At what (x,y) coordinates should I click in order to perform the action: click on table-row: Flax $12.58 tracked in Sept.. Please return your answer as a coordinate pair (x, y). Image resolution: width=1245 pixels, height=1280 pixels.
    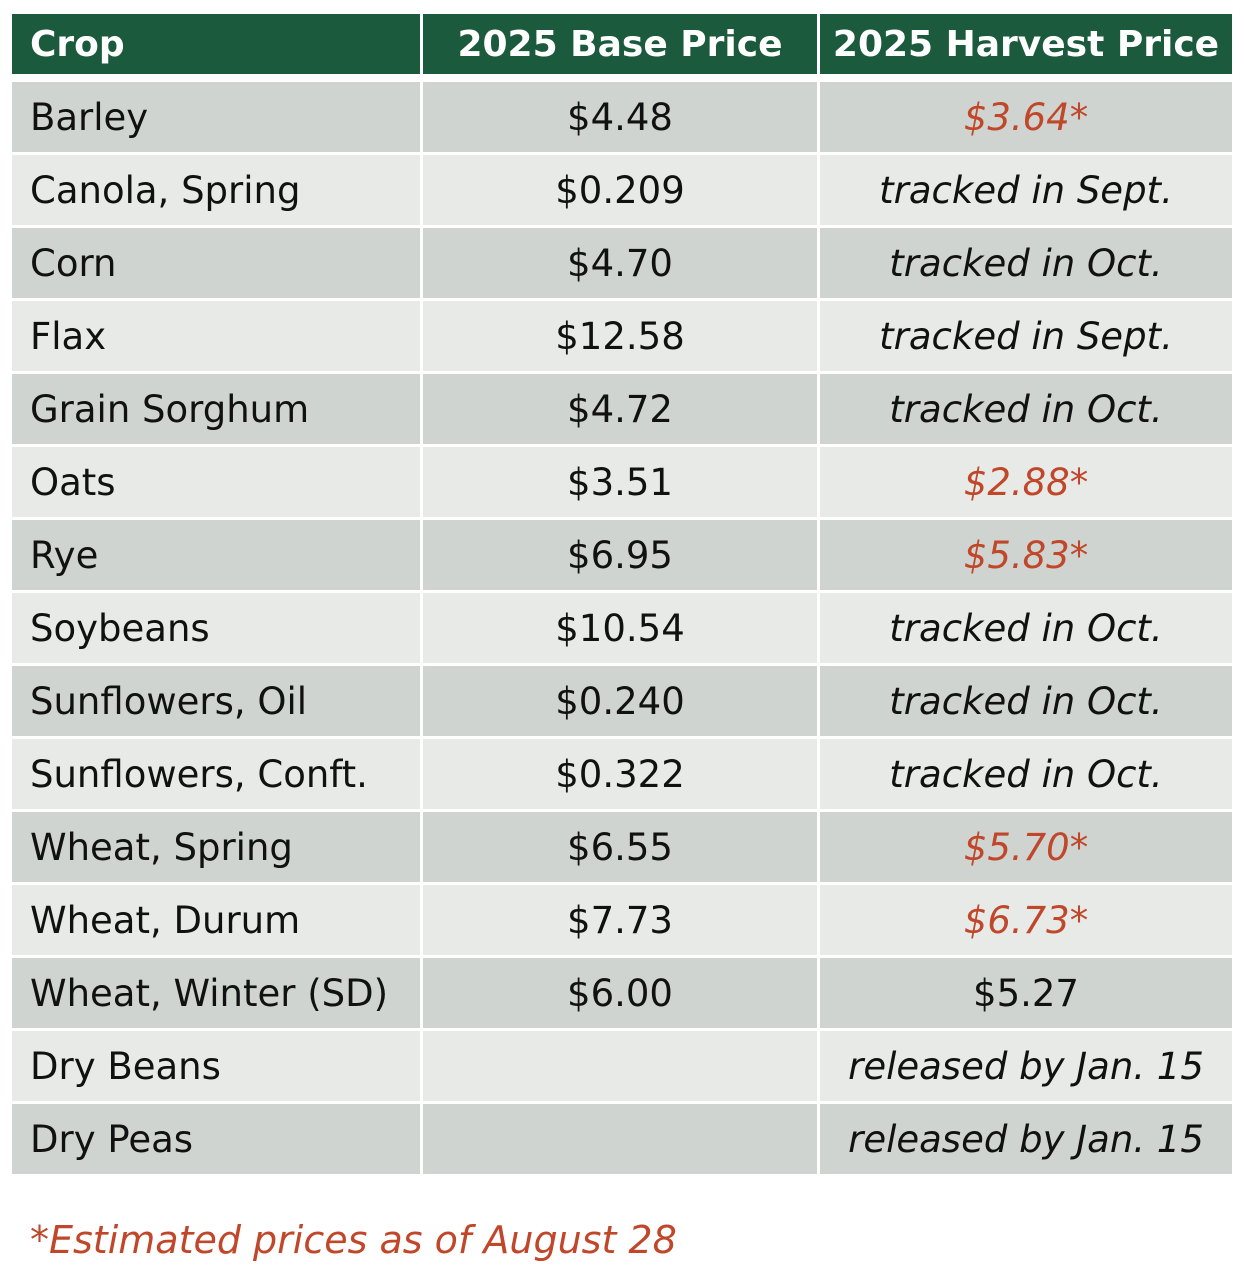
    Looking at the image, I should click on (622, 337).